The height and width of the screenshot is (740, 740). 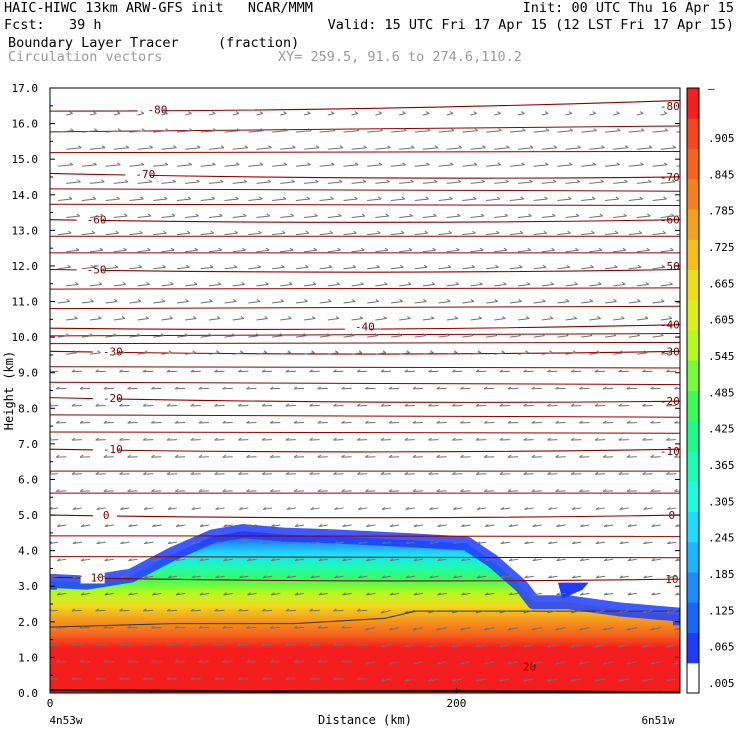 I want to click on colorbar-label: .365, so click(x=721, y=465).